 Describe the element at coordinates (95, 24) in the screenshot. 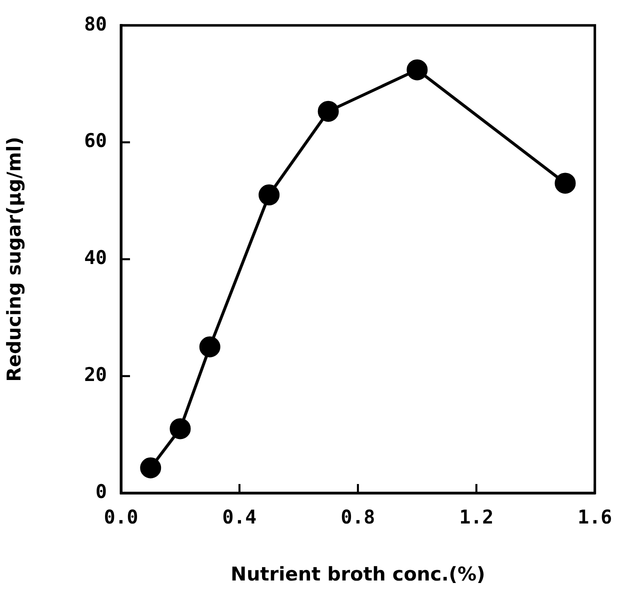

I see `y-tick-label: 80` at that location.